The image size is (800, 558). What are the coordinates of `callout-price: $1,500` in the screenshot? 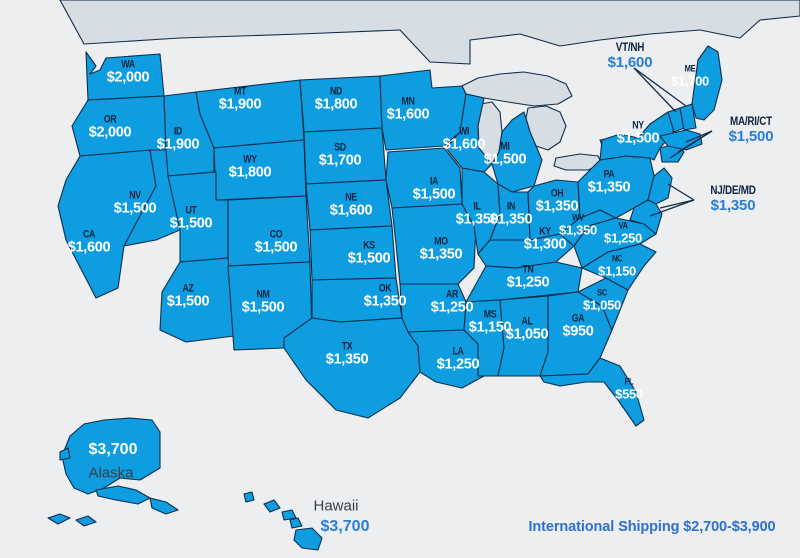 It's located at (751, 137).